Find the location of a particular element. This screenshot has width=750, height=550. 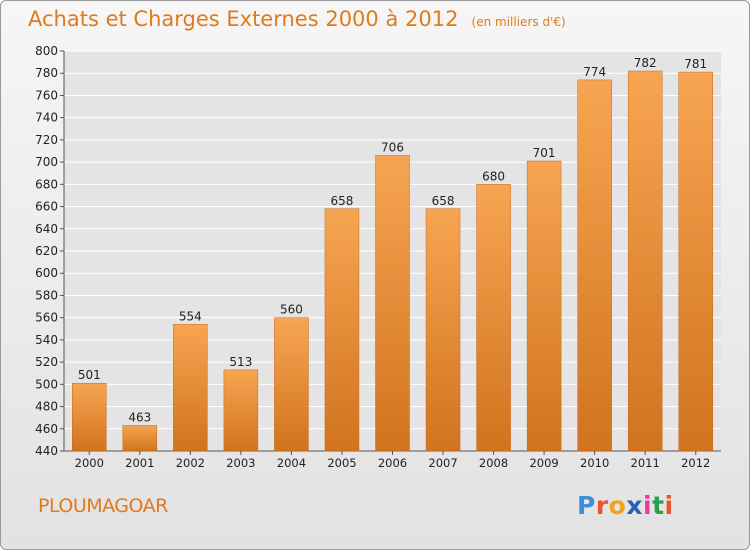

y-tick-label: 660 is located at coordinates (46, 207).